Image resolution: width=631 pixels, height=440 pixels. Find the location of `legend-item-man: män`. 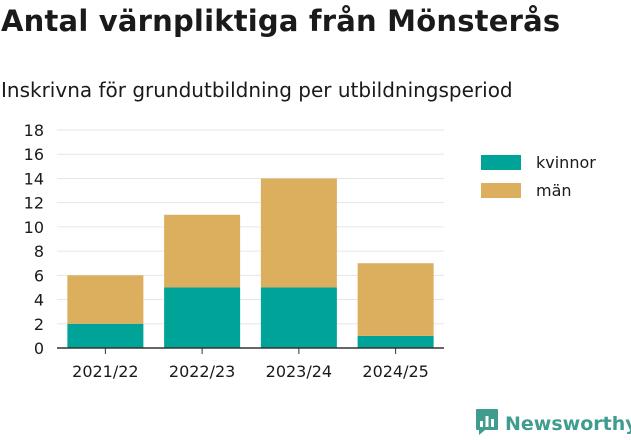

legend-item-man: män is located at coordinates (538, 190).